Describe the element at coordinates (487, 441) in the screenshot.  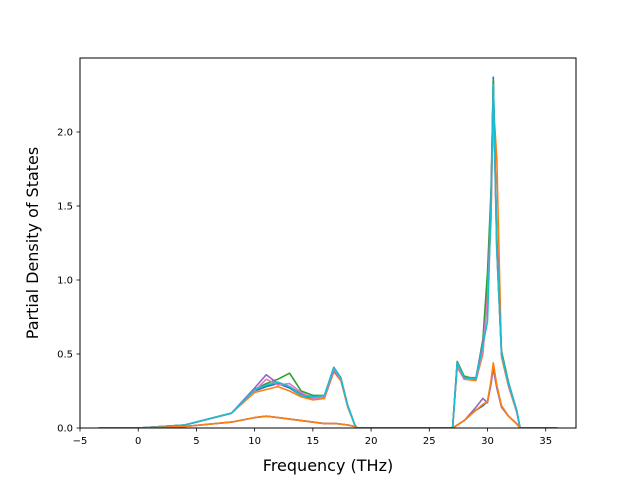
I see `x-tick-label: 30` at that location.